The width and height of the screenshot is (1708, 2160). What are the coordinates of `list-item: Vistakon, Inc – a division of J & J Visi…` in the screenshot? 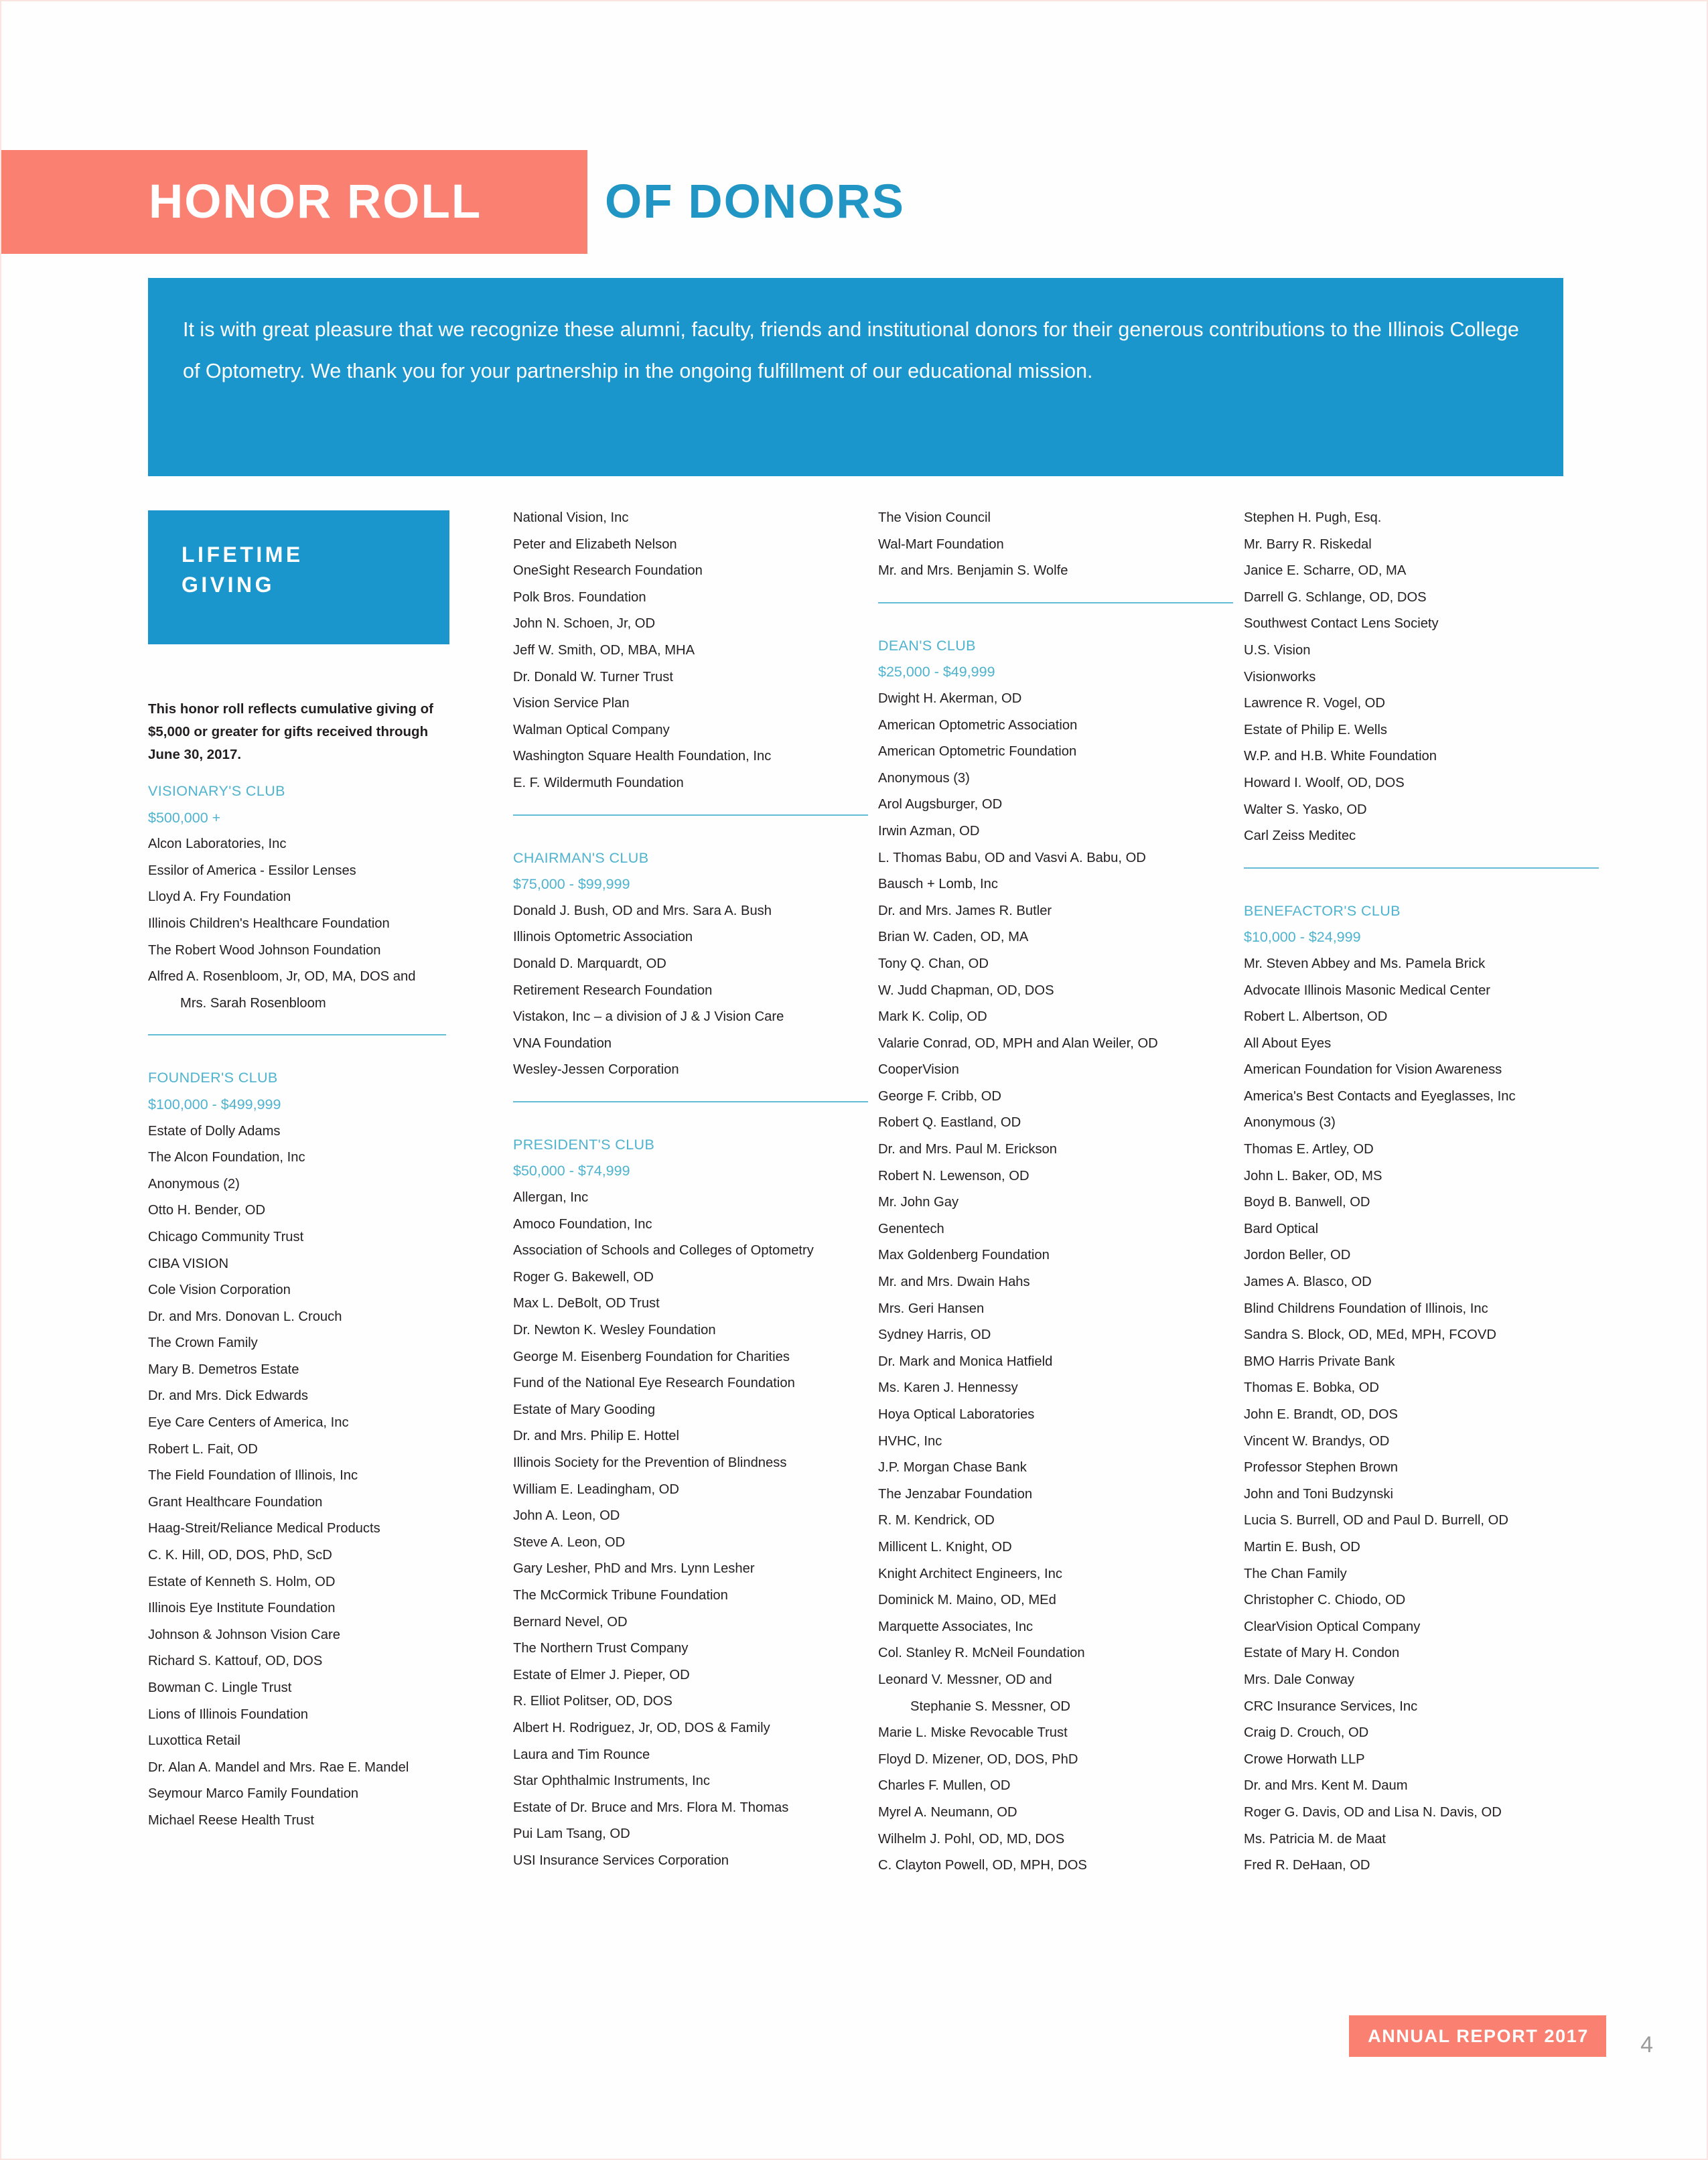 It's located at (648, 1017).